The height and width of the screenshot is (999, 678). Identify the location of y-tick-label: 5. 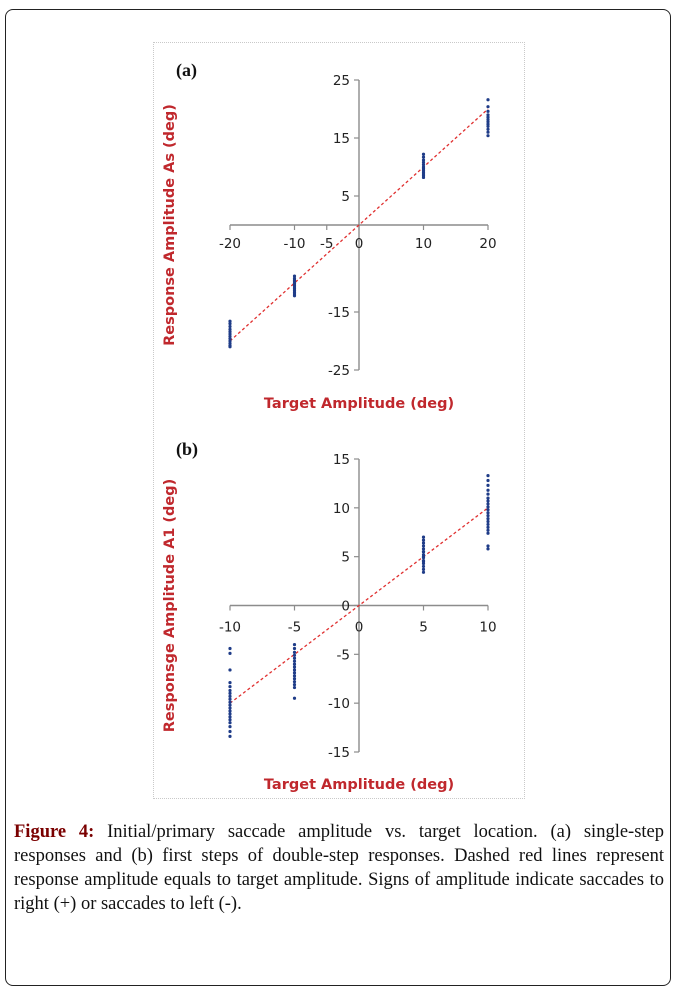
(345, 558).